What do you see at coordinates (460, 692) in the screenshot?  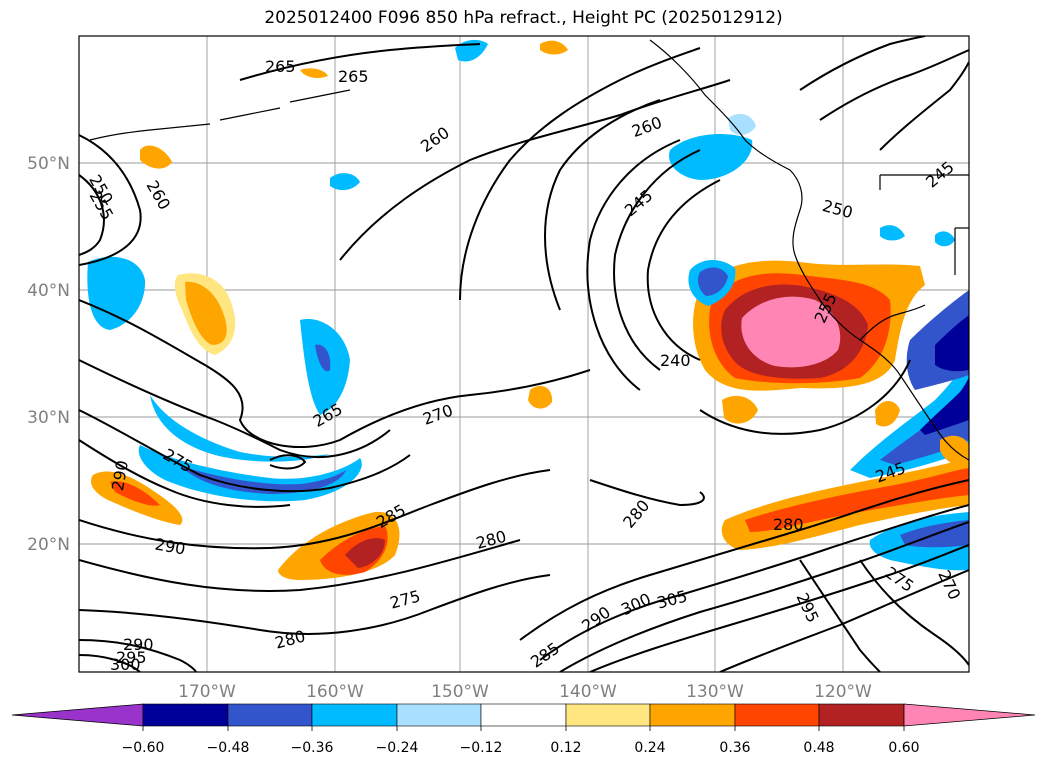 I see `lon-label: 150°W` at bounding box center [460, 692].